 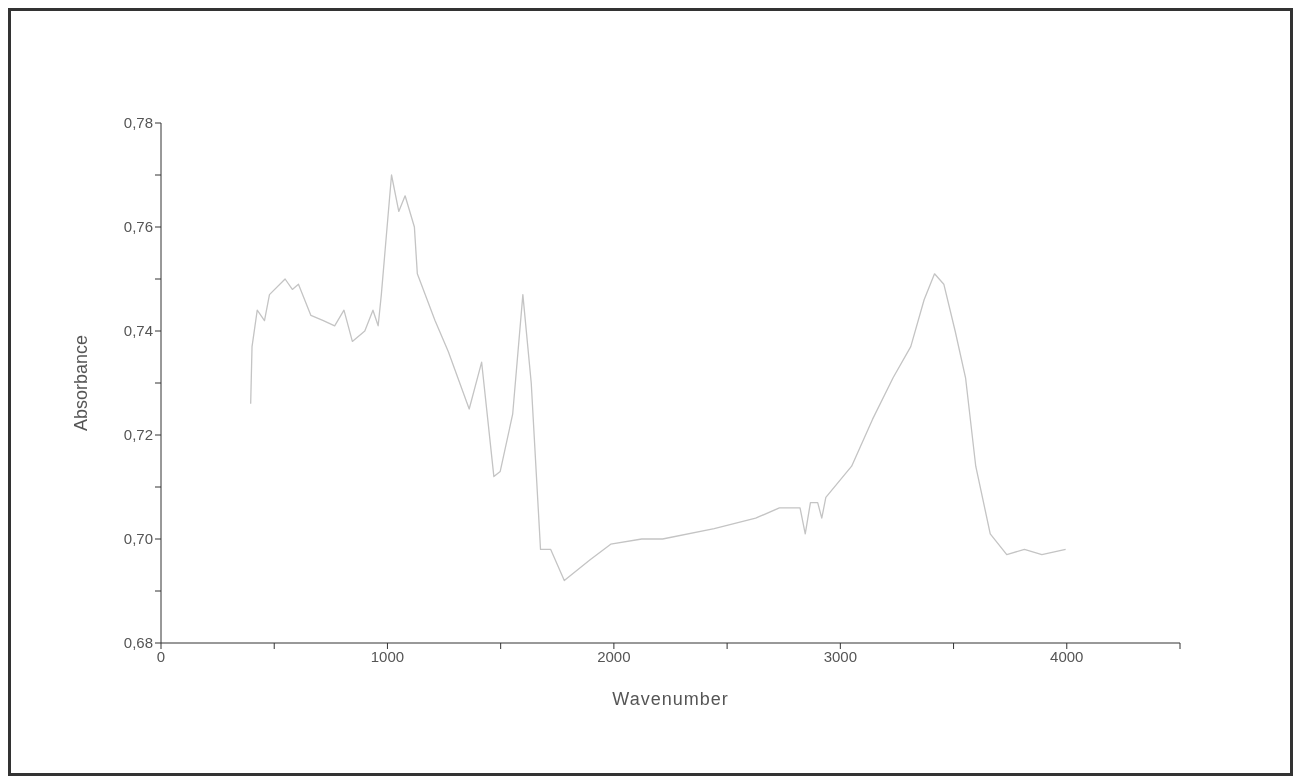 I want to click on y-tick-label: 0,78, so click(x=138, y=123).